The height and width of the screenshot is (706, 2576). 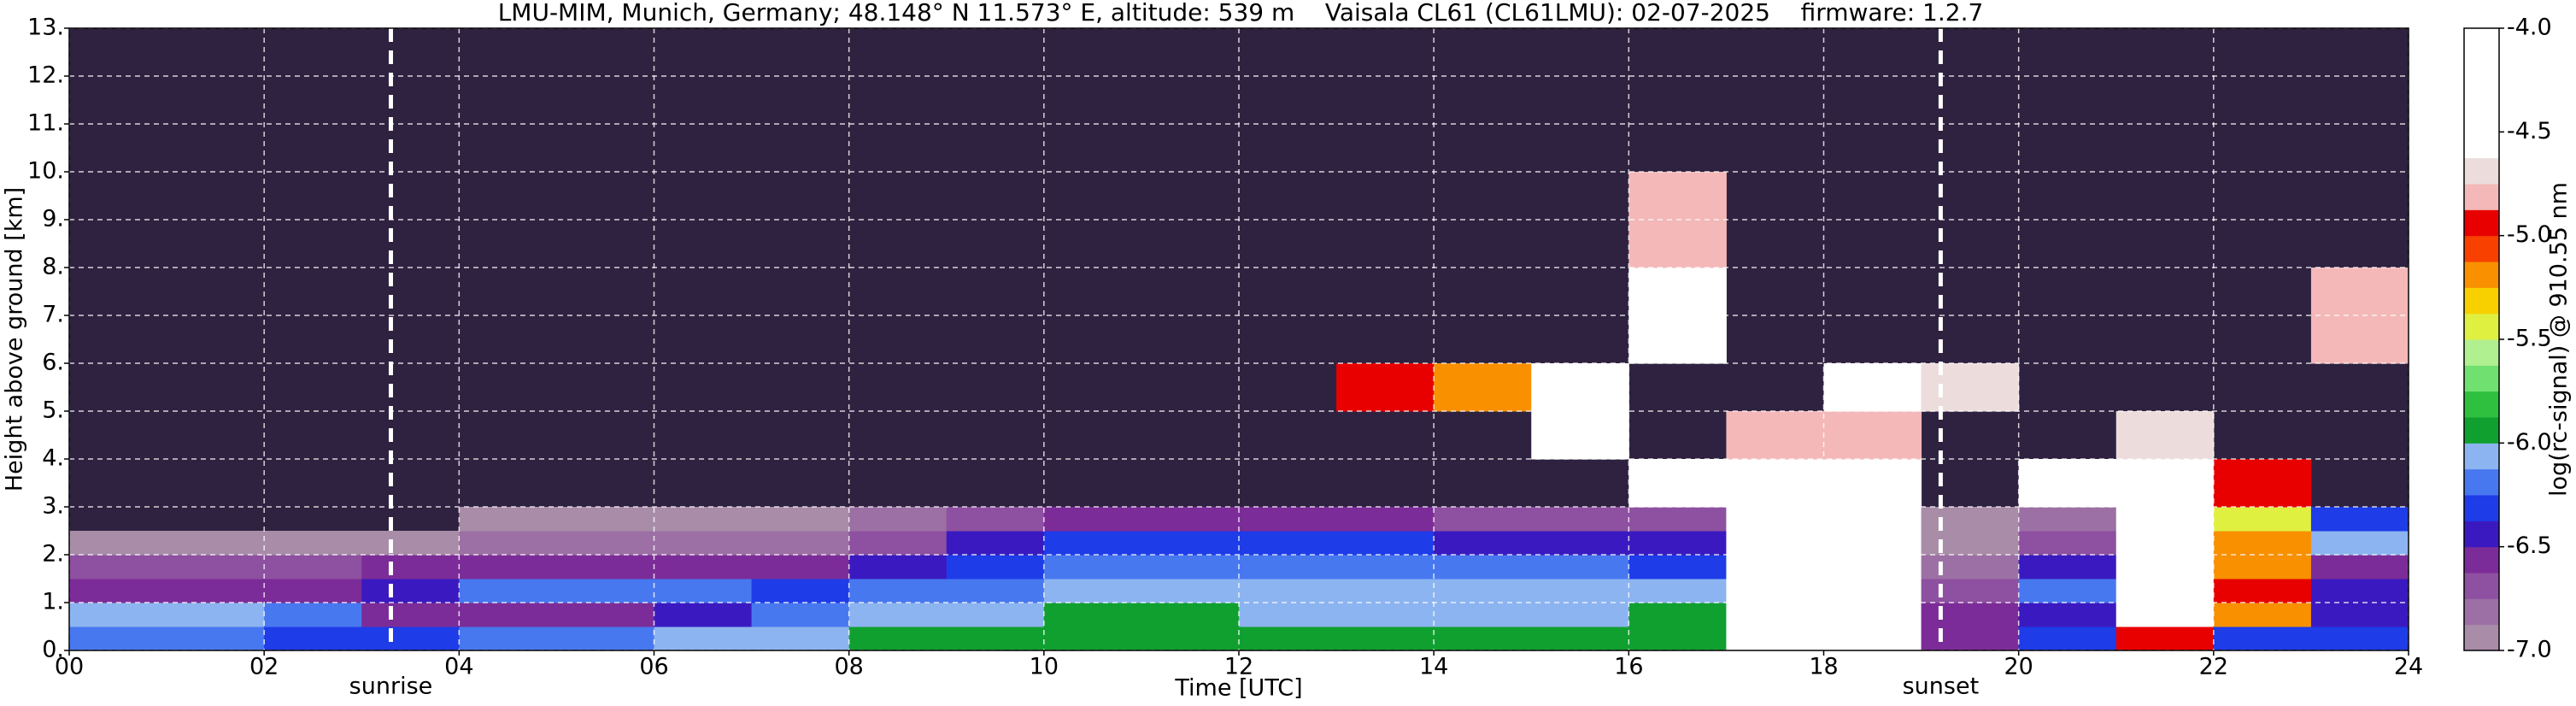 What do you see at coordinates (2529, 339) in the screenshot?
I see `colorbar-tick-label: -5.5` at bounding box center [2529, 339].